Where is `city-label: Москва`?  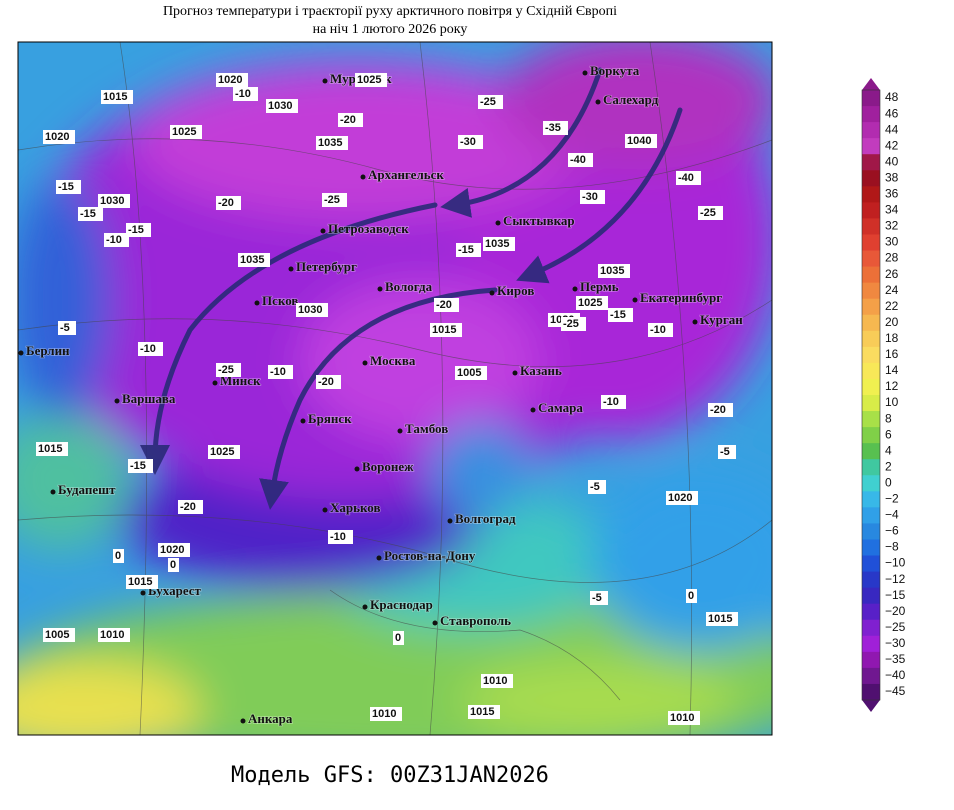
city-label: Москва is located at coordinates (393, 360).